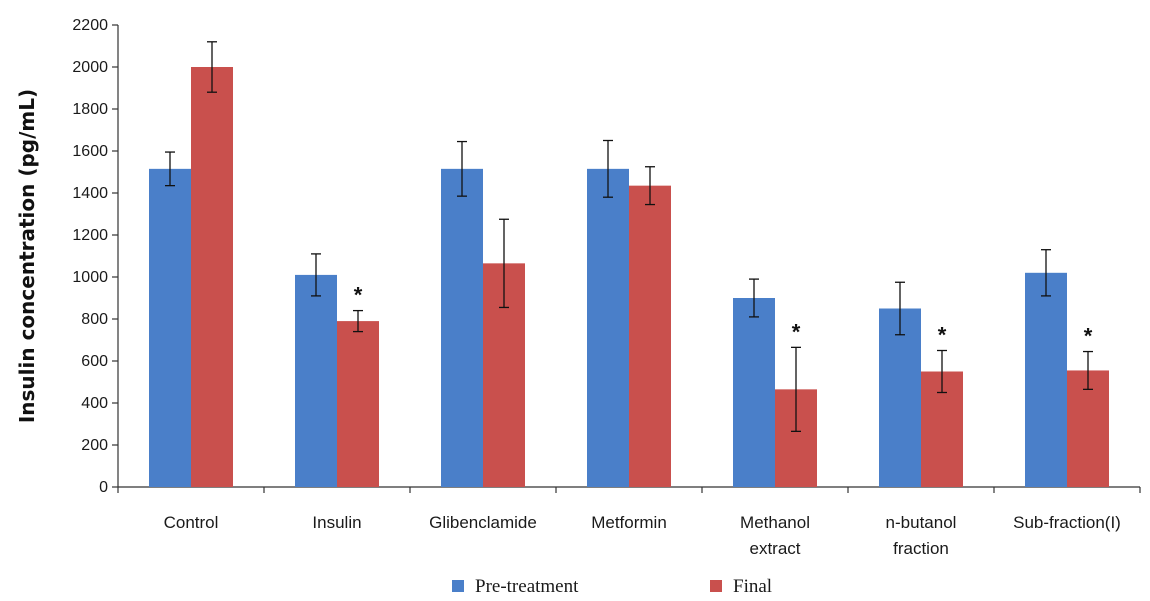  What do you see at coordinates (90, 193) in the screenshot?
I see `y-tick-label: 1400` at bounding box center [90, 193].